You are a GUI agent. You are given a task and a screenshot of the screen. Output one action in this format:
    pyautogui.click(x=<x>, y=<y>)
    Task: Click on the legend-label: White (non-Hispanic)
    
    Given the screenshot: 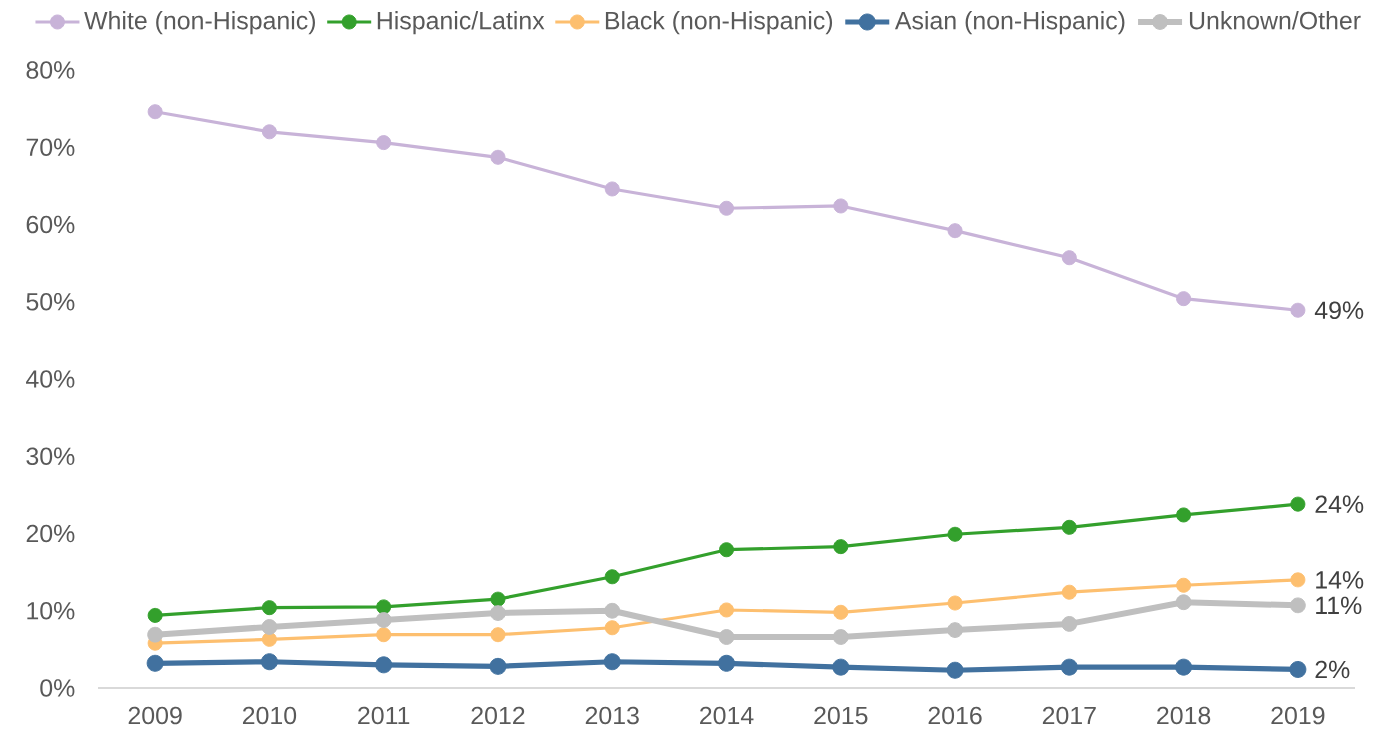 What is the action you would take?
    pyautogui.click(x=199, y=23)
    